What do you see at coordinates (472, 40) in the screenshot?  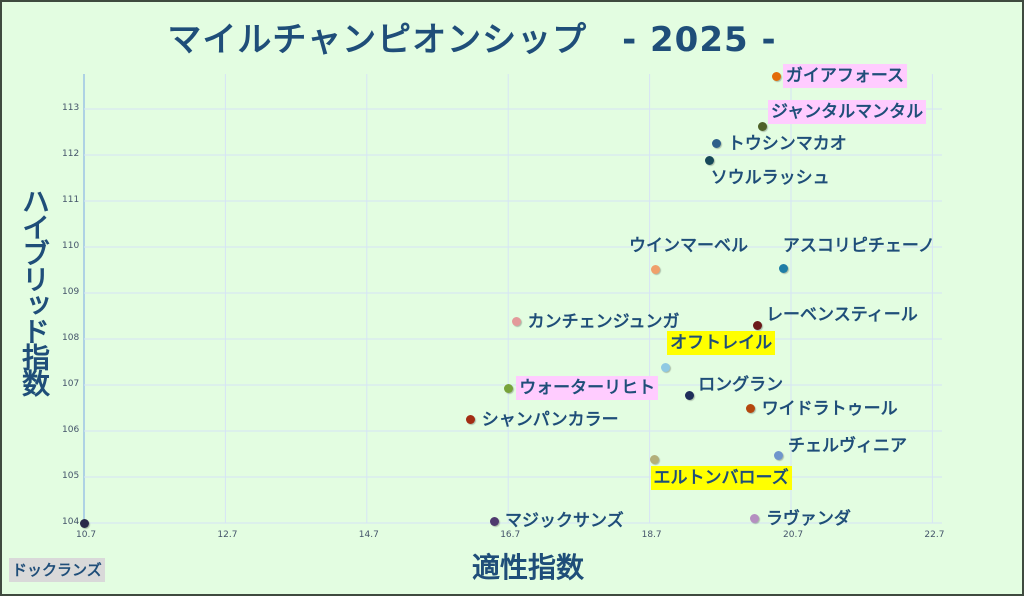 I see `chart-title: マイルチャンピオンシップ - 2025 -` at bounding box center [472, 40].